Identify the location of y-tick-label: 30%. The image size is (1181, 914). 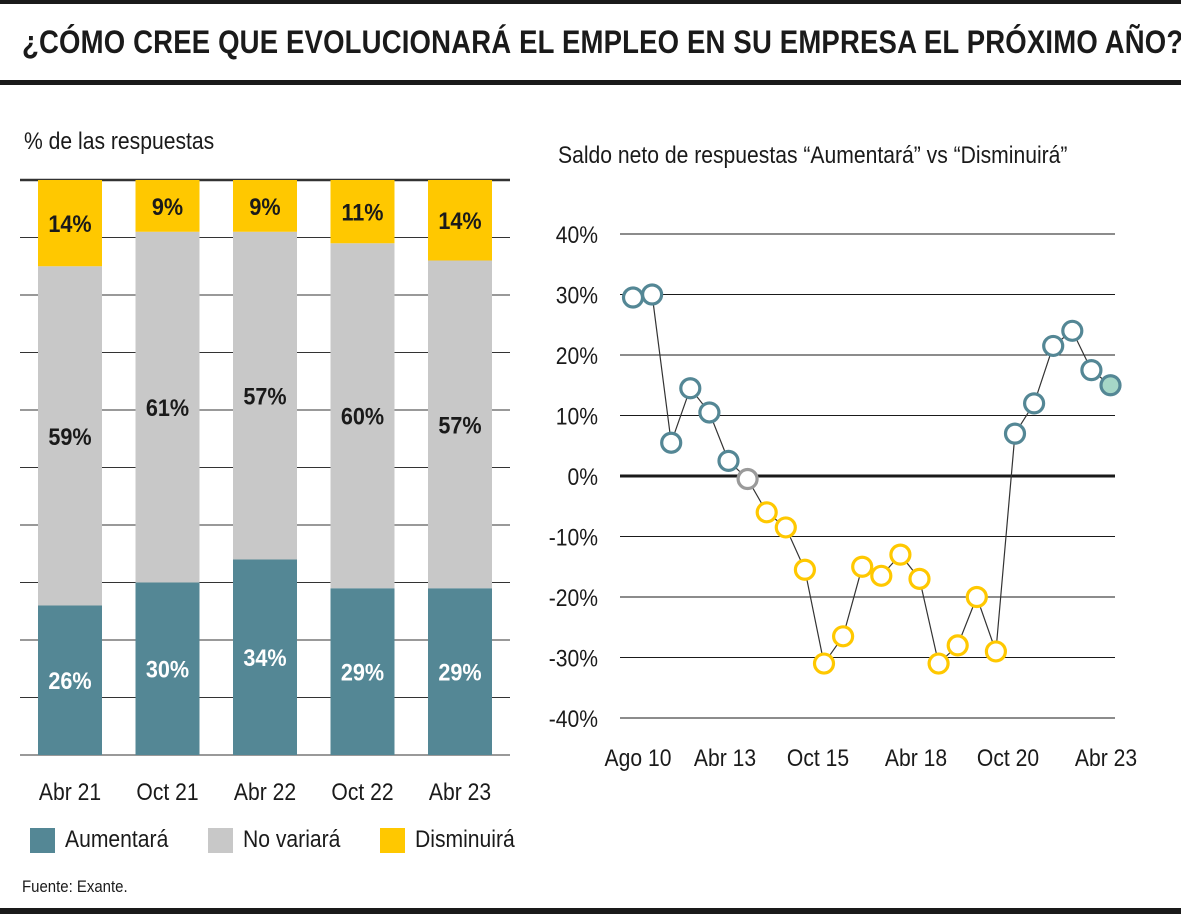
(577, 295).